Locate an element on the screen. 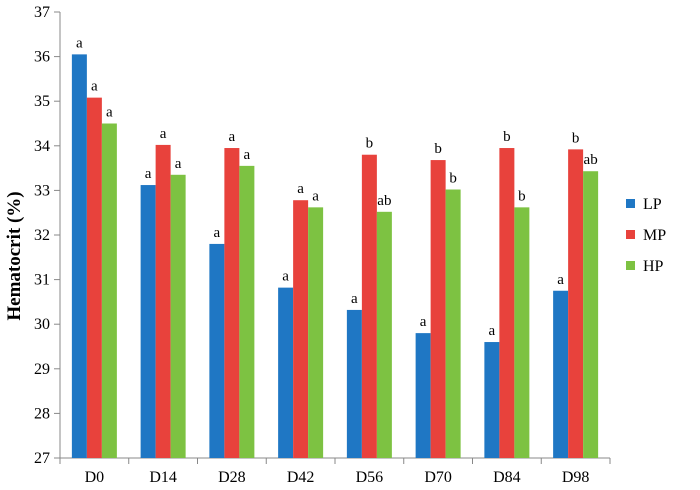 This screenshot has width=700, height=490. y-tick-label: 32 is located at coordinates (42, 235).